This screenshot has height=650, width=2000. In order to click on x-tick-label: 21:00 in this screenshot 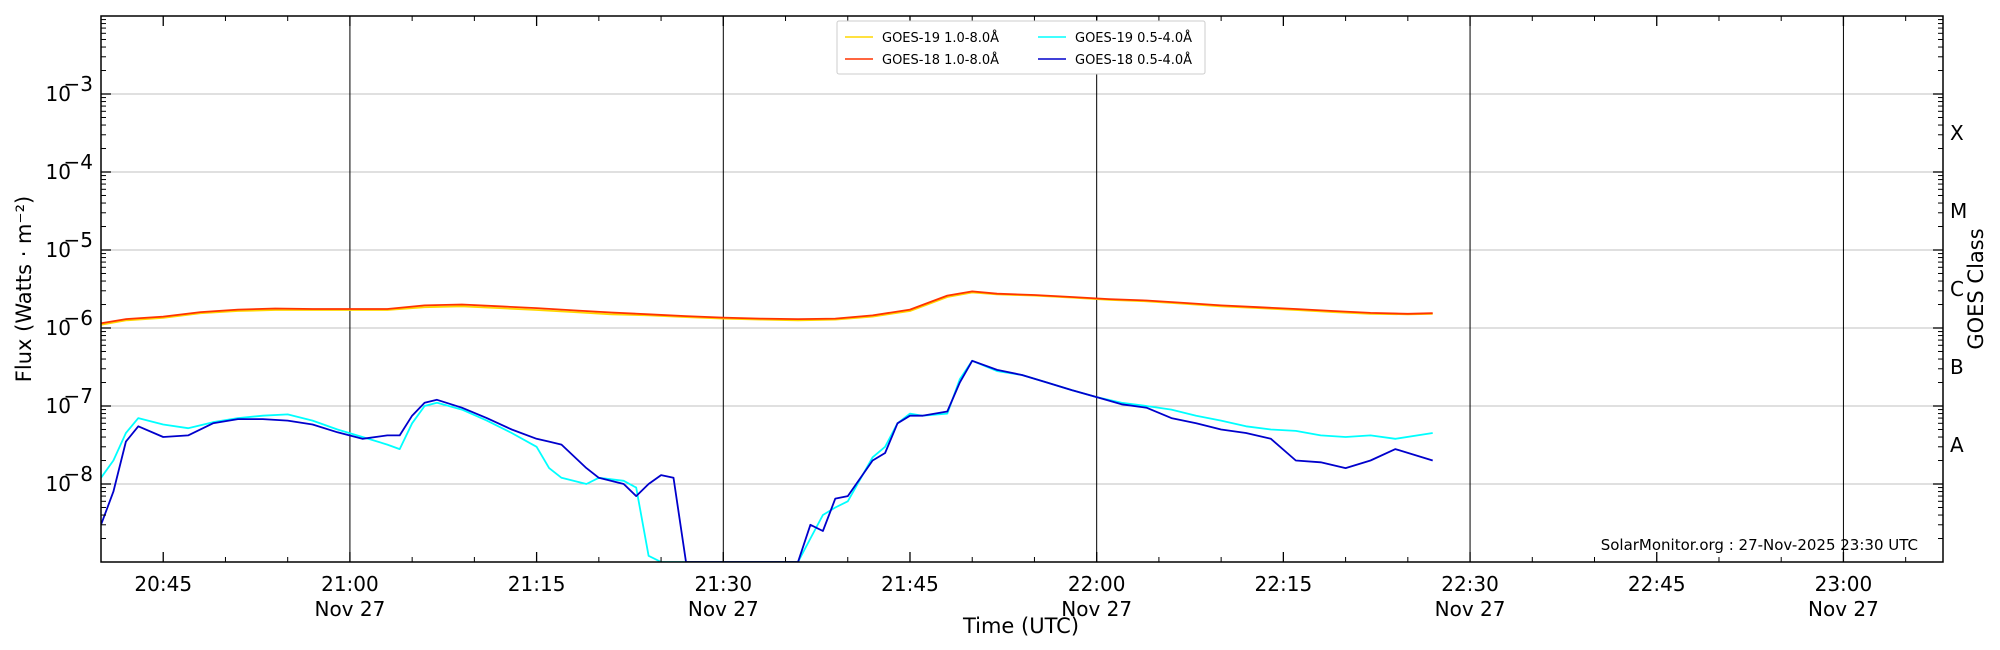, I will do `click(350, 584)`.